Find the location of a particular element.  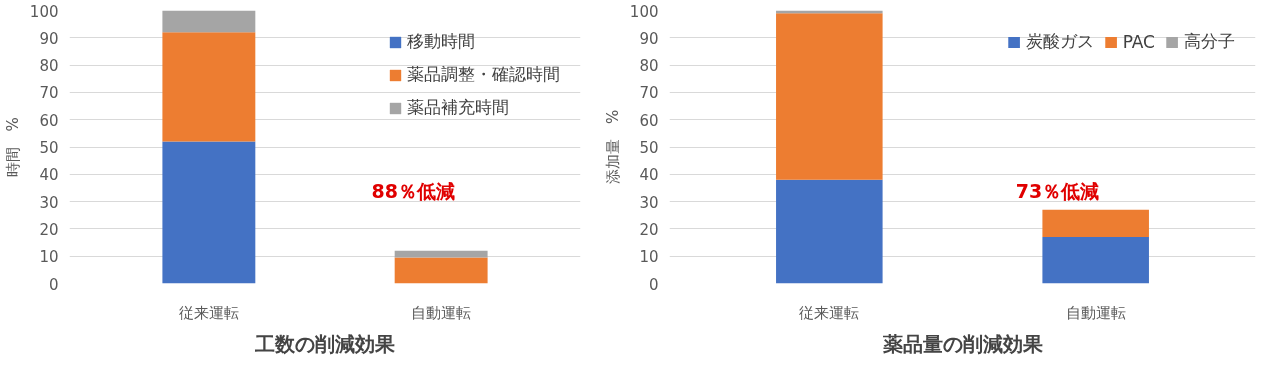

text: 工数の削減効果 is located at coordinates (325, 343).